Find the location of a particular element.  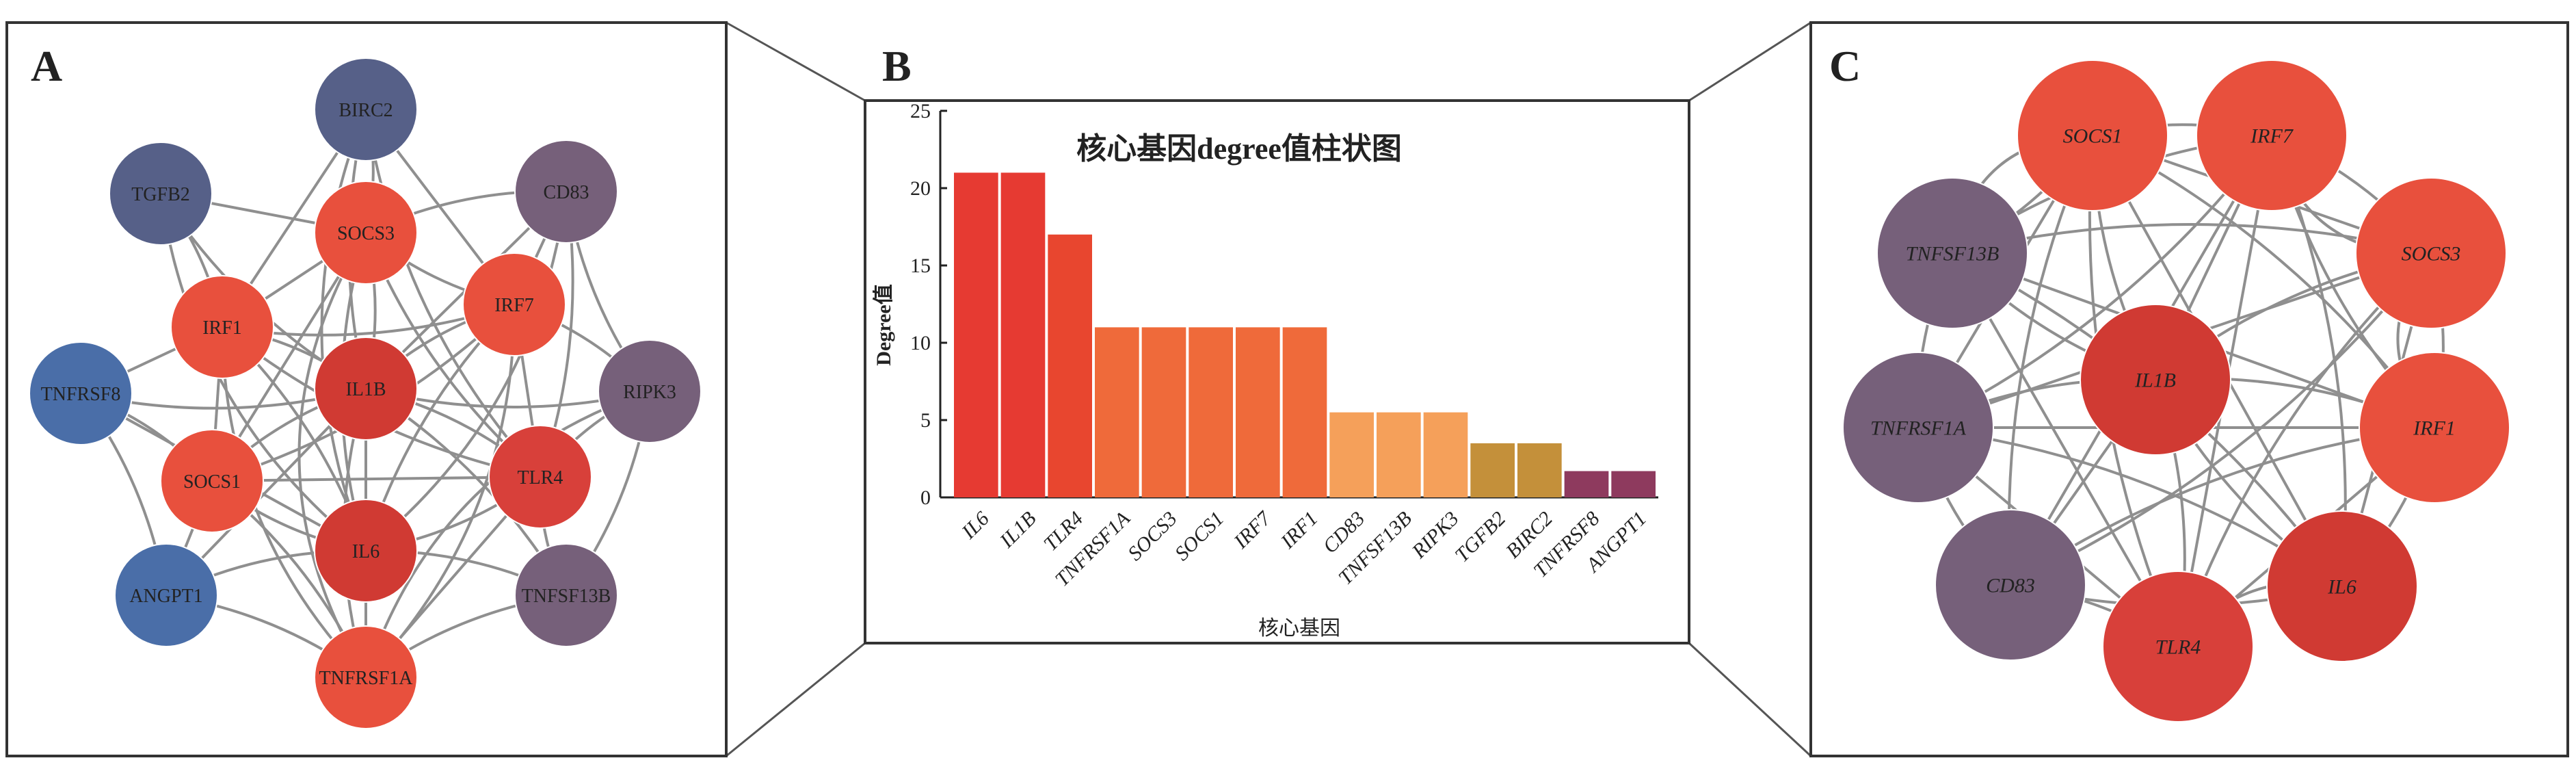

bar-tnfrsf8 is located at coordinates (1586, 484).